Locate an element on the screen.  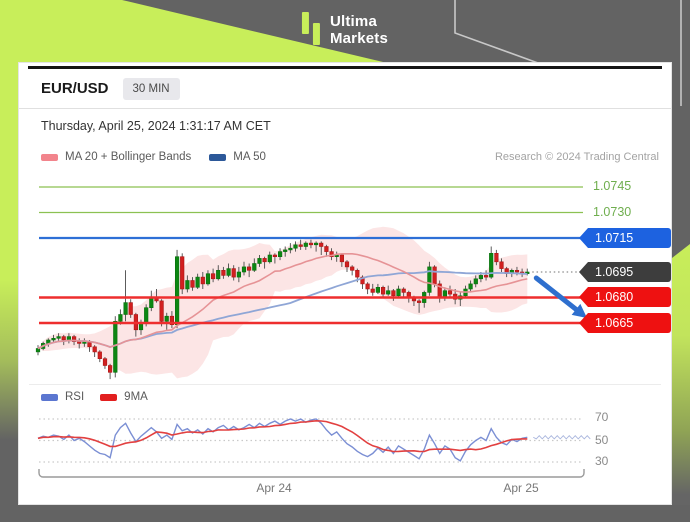
brand-name-line2: Markets is located at coordinates (359, 38).